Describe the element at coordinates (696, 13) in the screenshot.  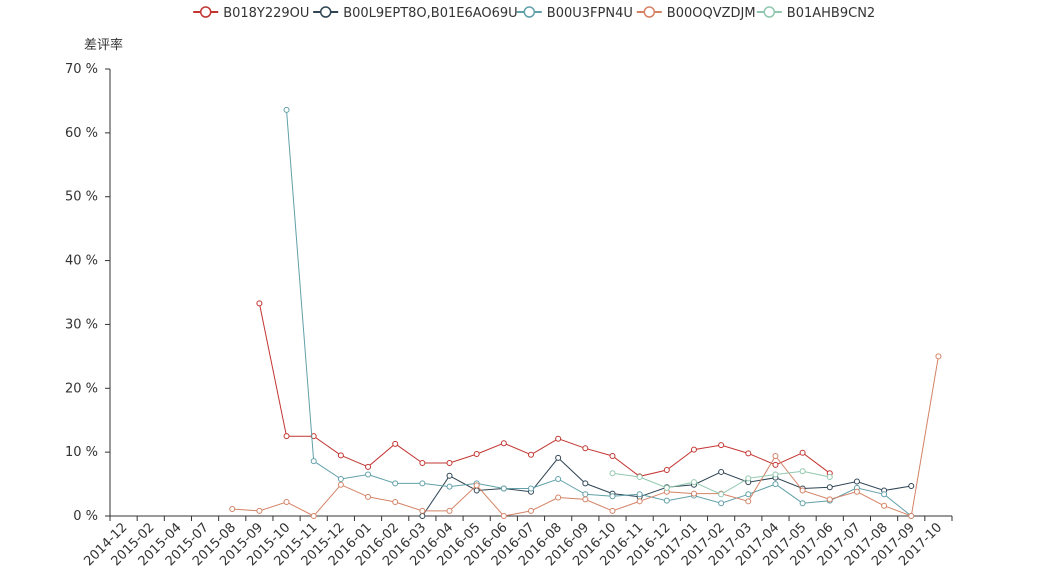
I see `legend-item: B00OQVZDJM` at that location.